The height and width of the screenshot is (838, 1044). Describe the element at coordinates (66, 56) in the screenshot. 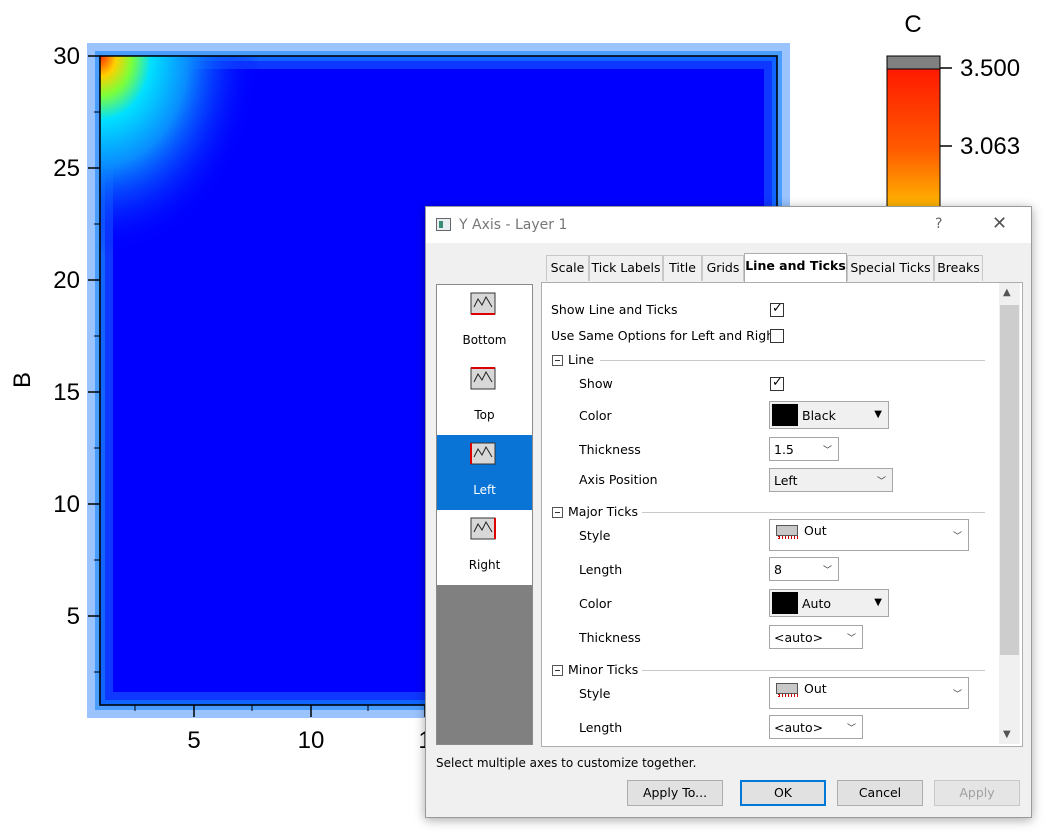

I see `y-tick-label: 30` at that location.